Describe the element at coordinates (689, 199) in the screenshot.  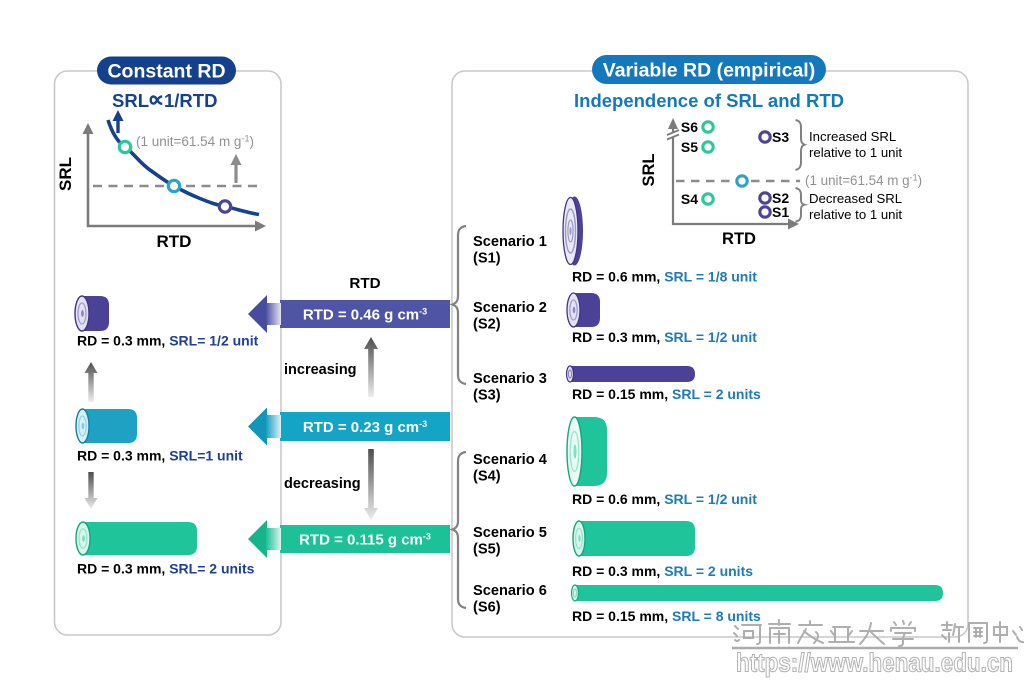
I see `svg-text: S4` at that location.